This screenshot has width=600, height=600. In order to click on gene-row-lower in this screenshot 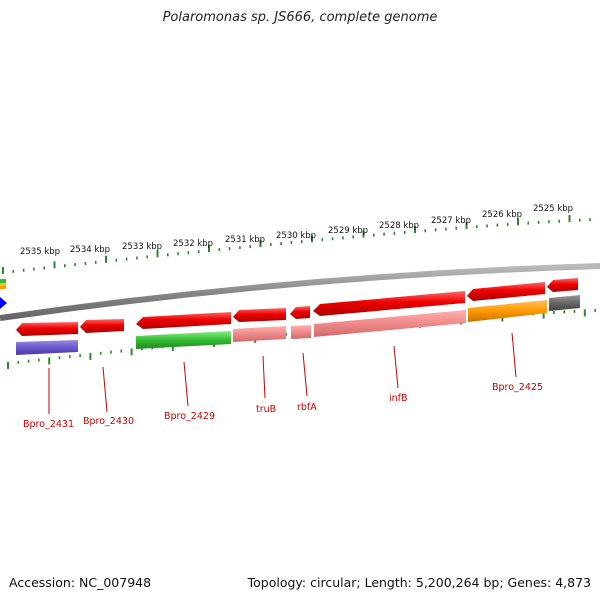, I will do `click(298, 325)`.